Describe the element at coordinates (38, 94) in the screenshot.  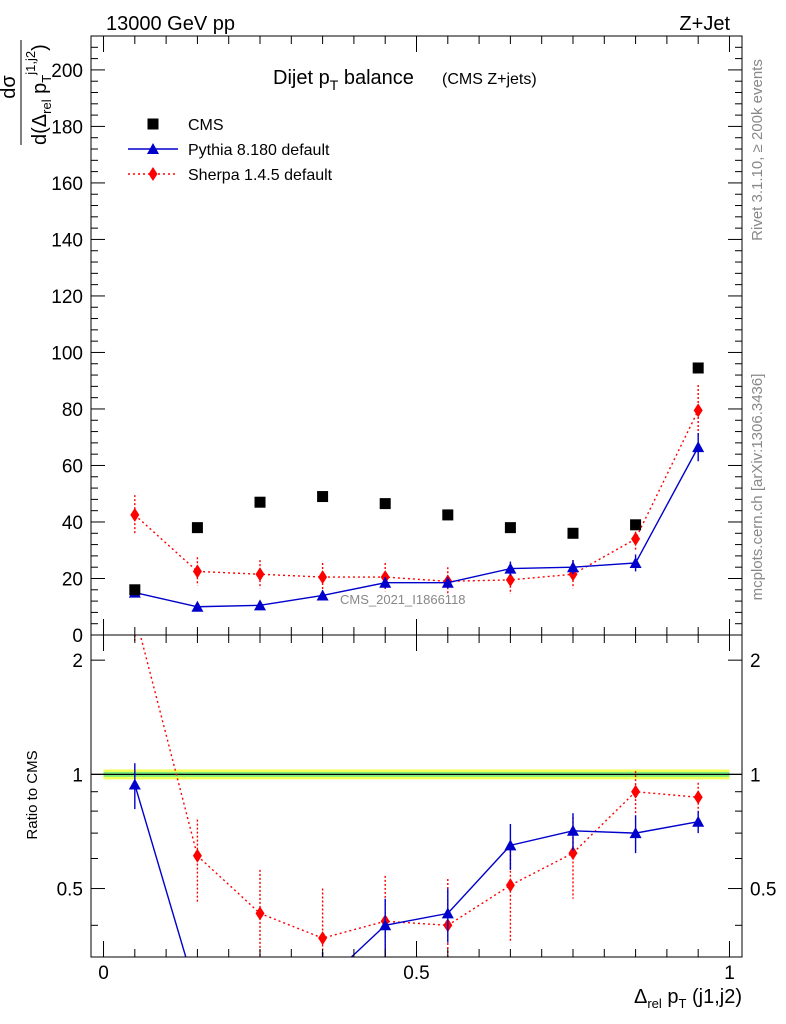
I see `main-ylabel-den: d(Δrel pTj1,j2)` at that location.